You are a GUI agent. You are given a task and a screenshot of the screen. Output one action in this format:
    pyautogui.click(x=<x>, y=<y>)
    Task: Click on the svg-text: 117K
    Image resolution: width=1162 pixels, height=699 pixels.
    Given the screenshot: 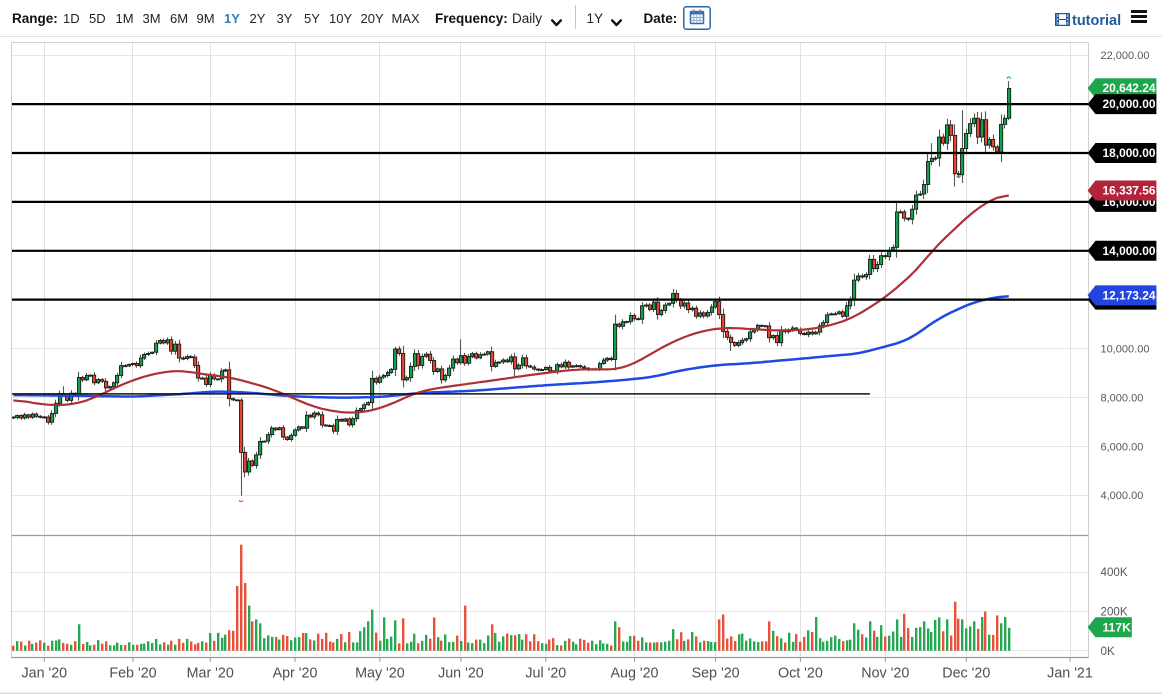 What is the action you would take?
    pyautogui.click(x=1116, y=627)
    